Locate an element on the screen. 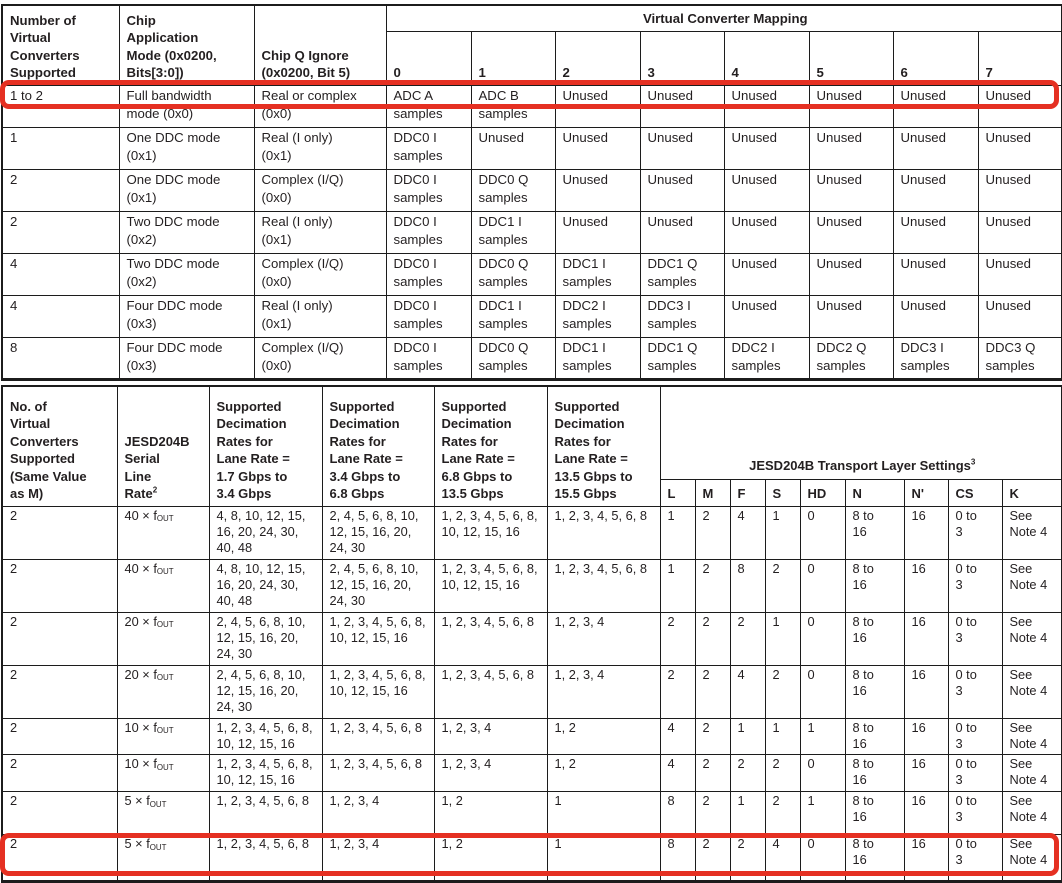  cell-dec-rate-3: 1, 2, 3, 4 is located at coordinates (490, 736).